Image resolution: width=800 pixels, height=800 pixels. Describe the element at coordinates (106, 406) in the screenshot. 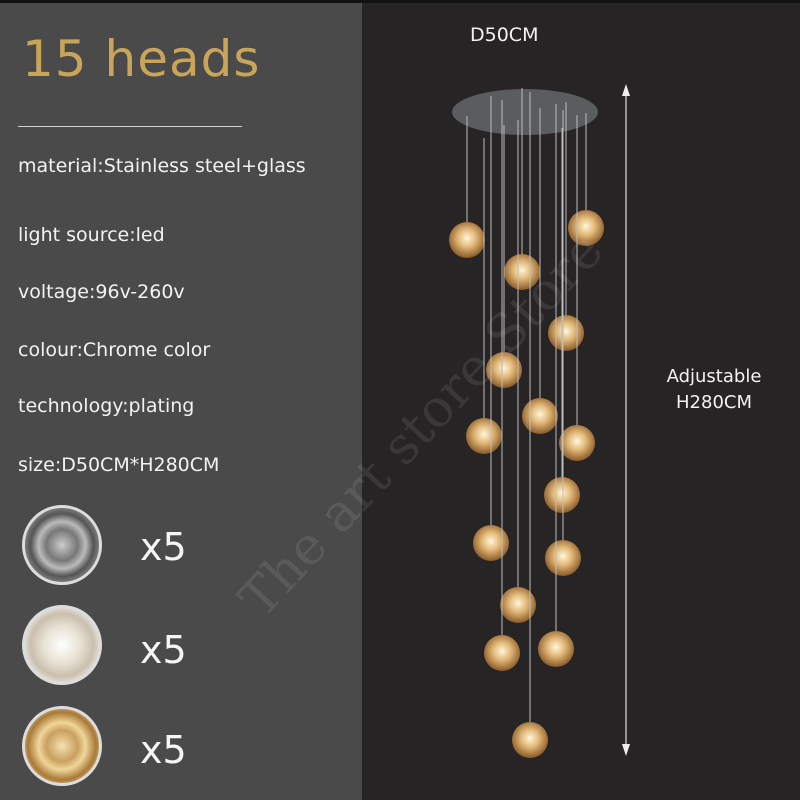

I see `spec-technology: technology:plating` at that location.